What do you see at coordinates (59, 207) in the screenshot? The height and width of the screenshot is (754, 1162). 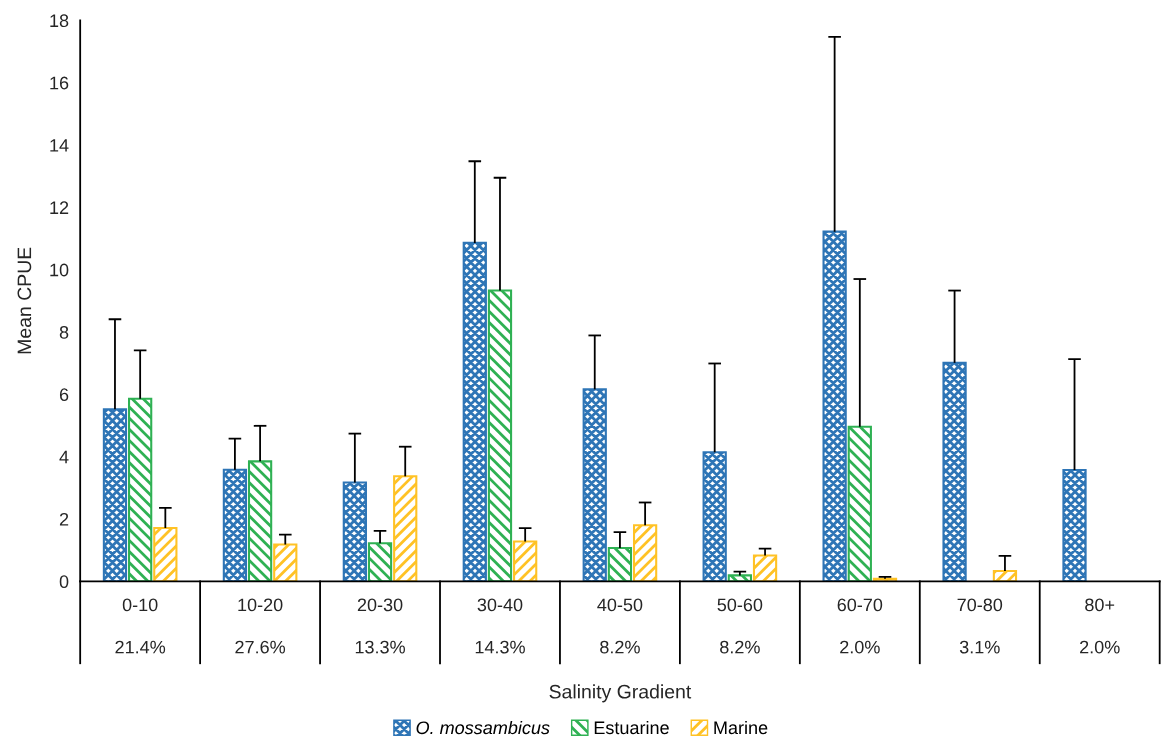 I see `y-tick-label: 12` at bounding box center [59, 207].